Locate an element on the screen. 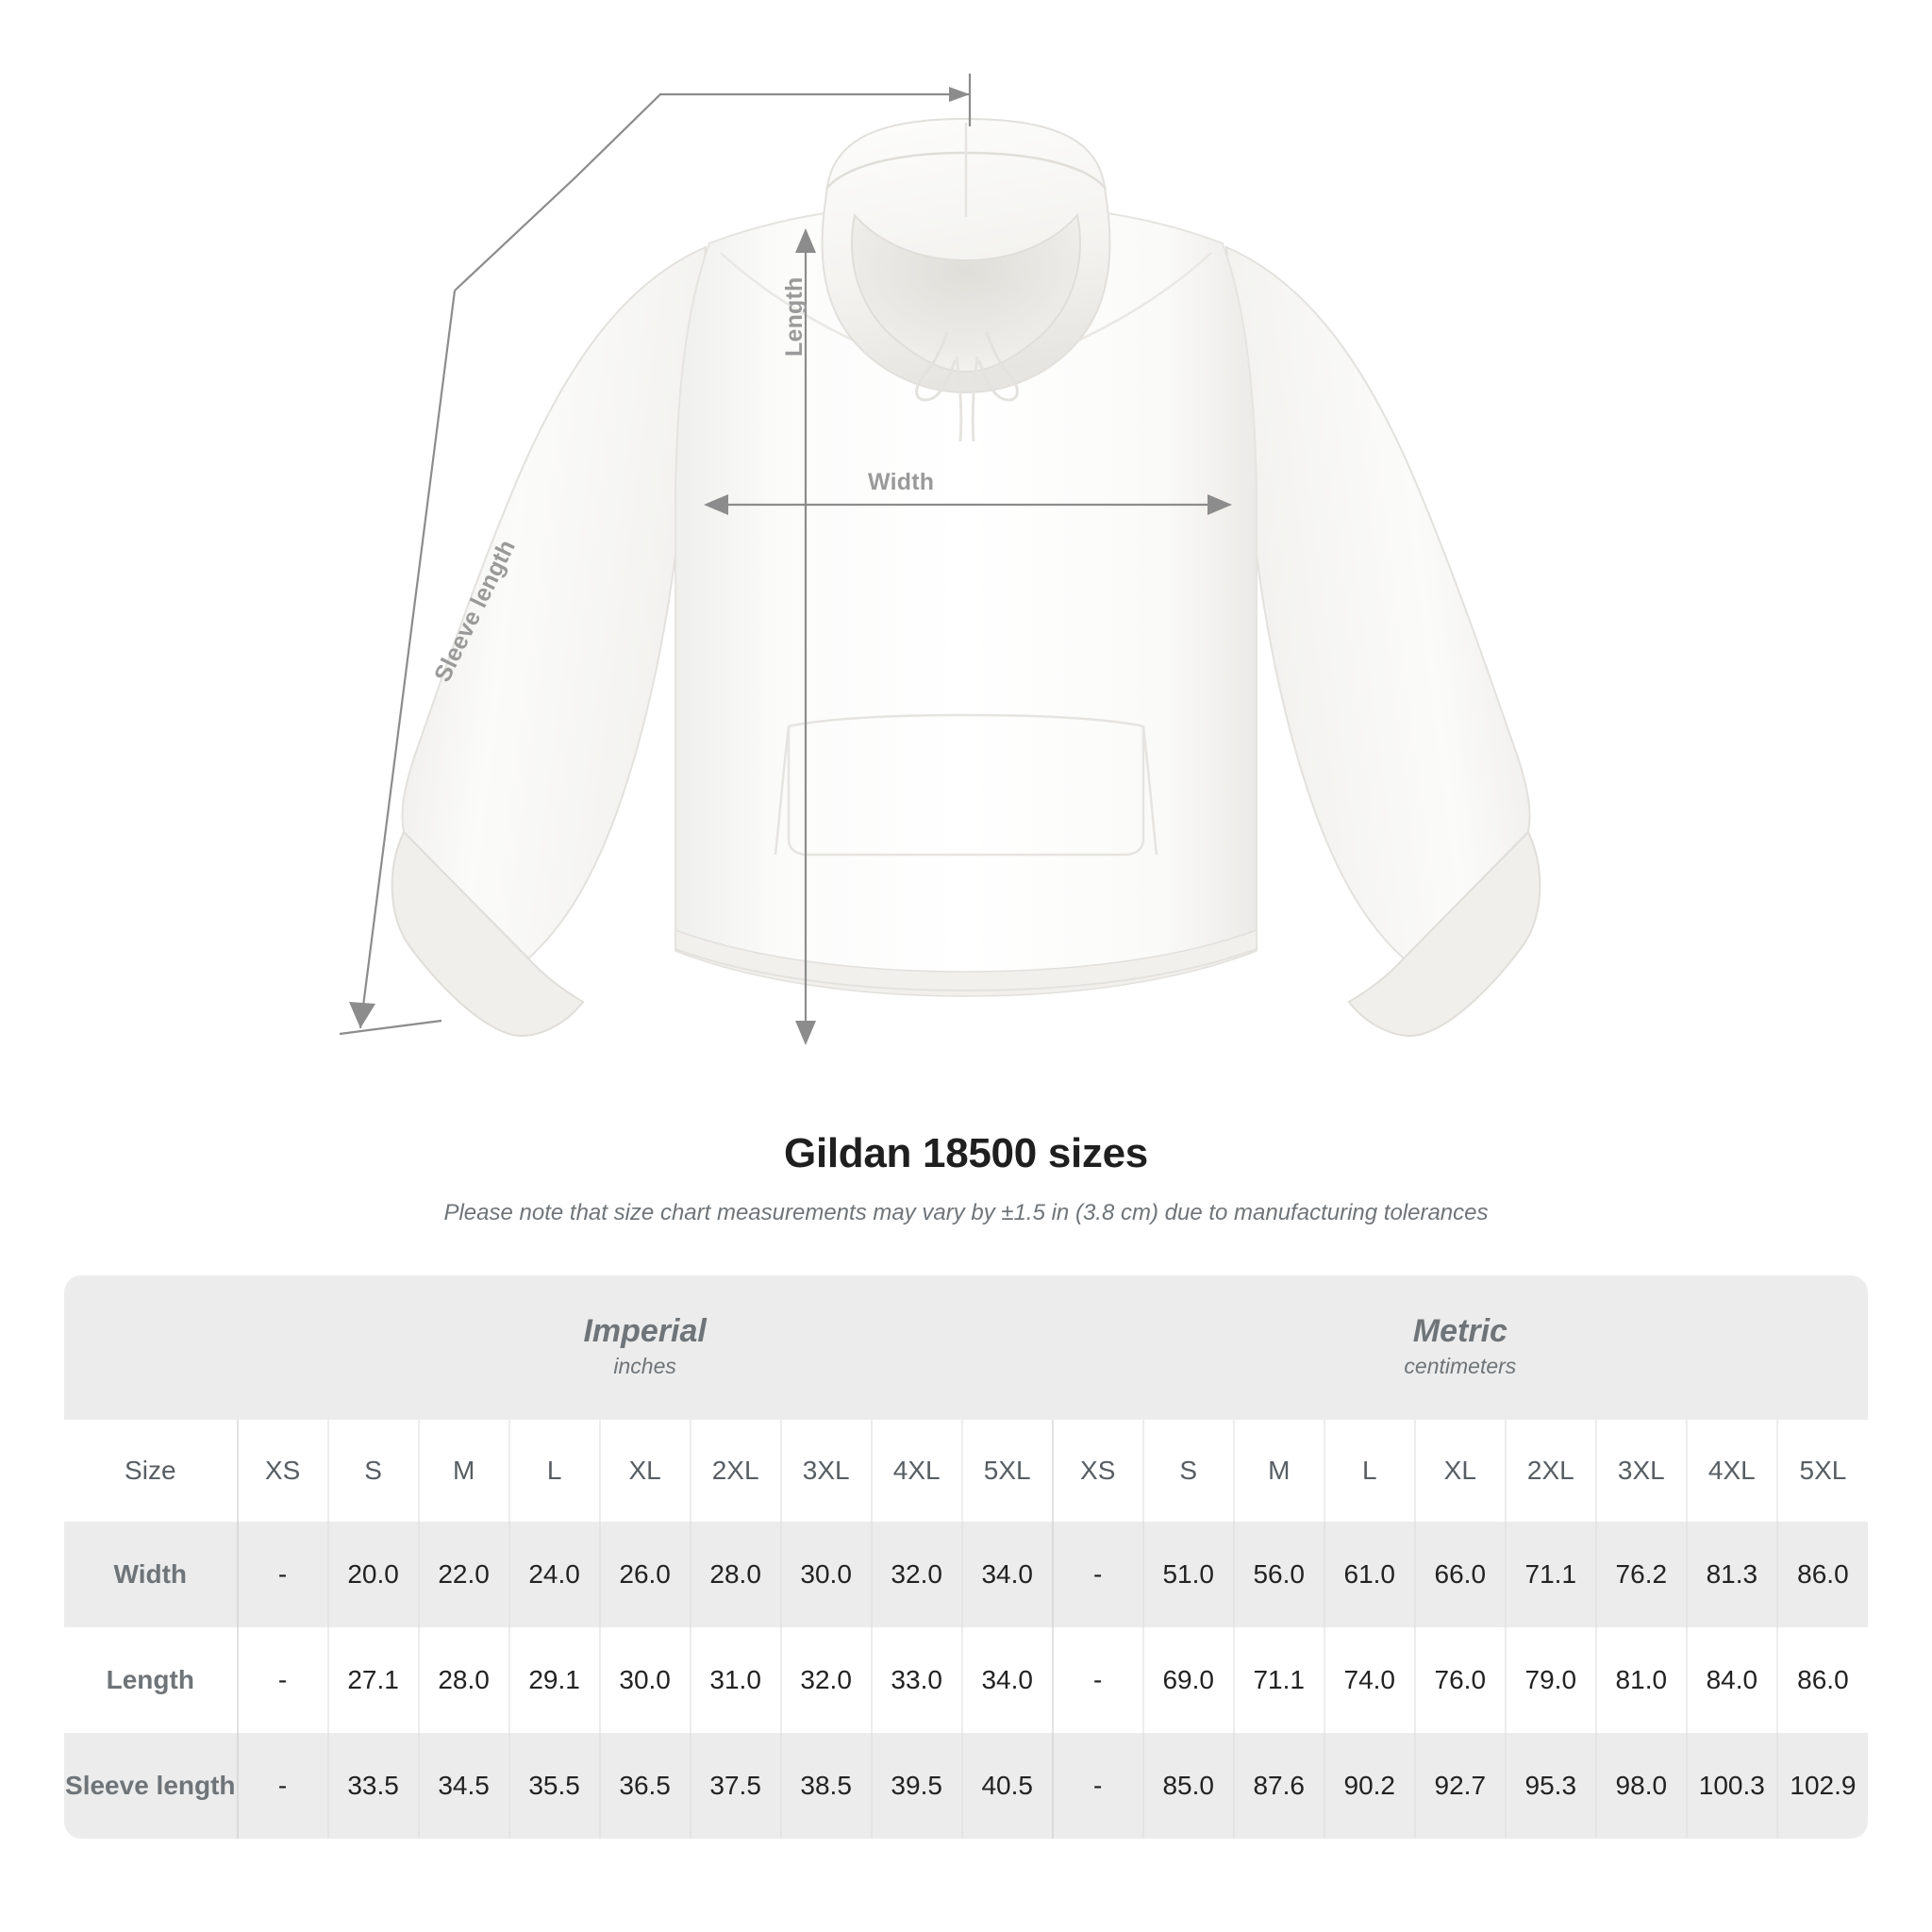 Image resolution: width=1932 pixels, height=1932 pixels. cell-length-metric-2xl: 79.0 is located at coordinates (1550, 1680).